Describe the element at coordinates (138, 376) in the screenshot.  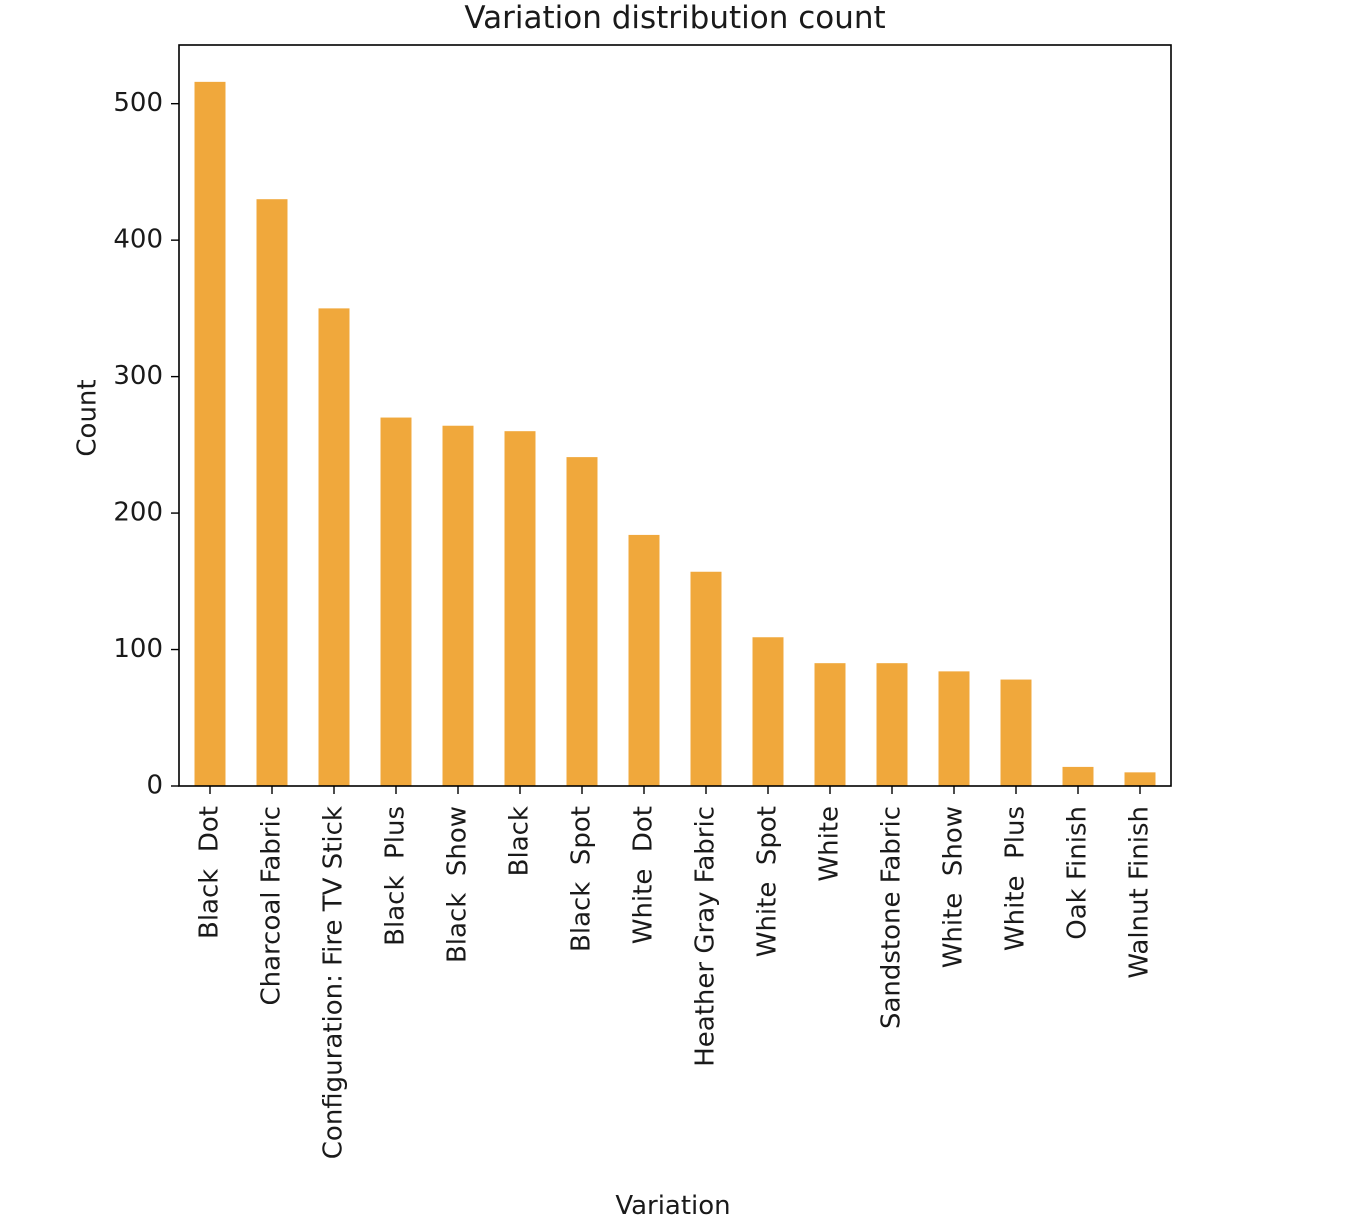
I see `y-tick-label: 300` at that location.